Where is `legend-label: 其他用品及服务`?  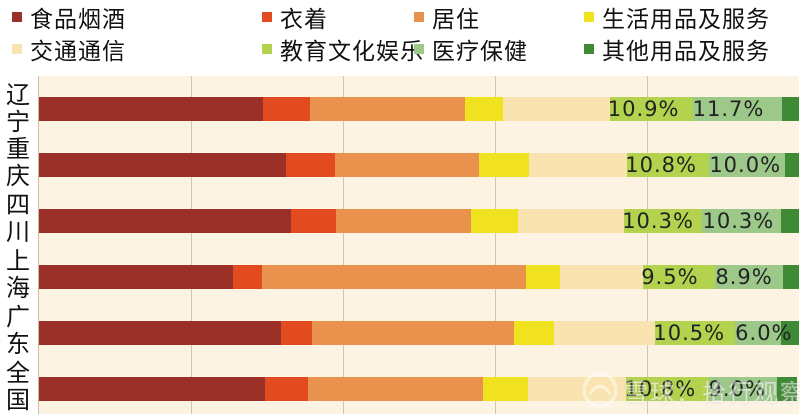
legend-label: 其他用品及服务 is located at coordinates (686, 52).